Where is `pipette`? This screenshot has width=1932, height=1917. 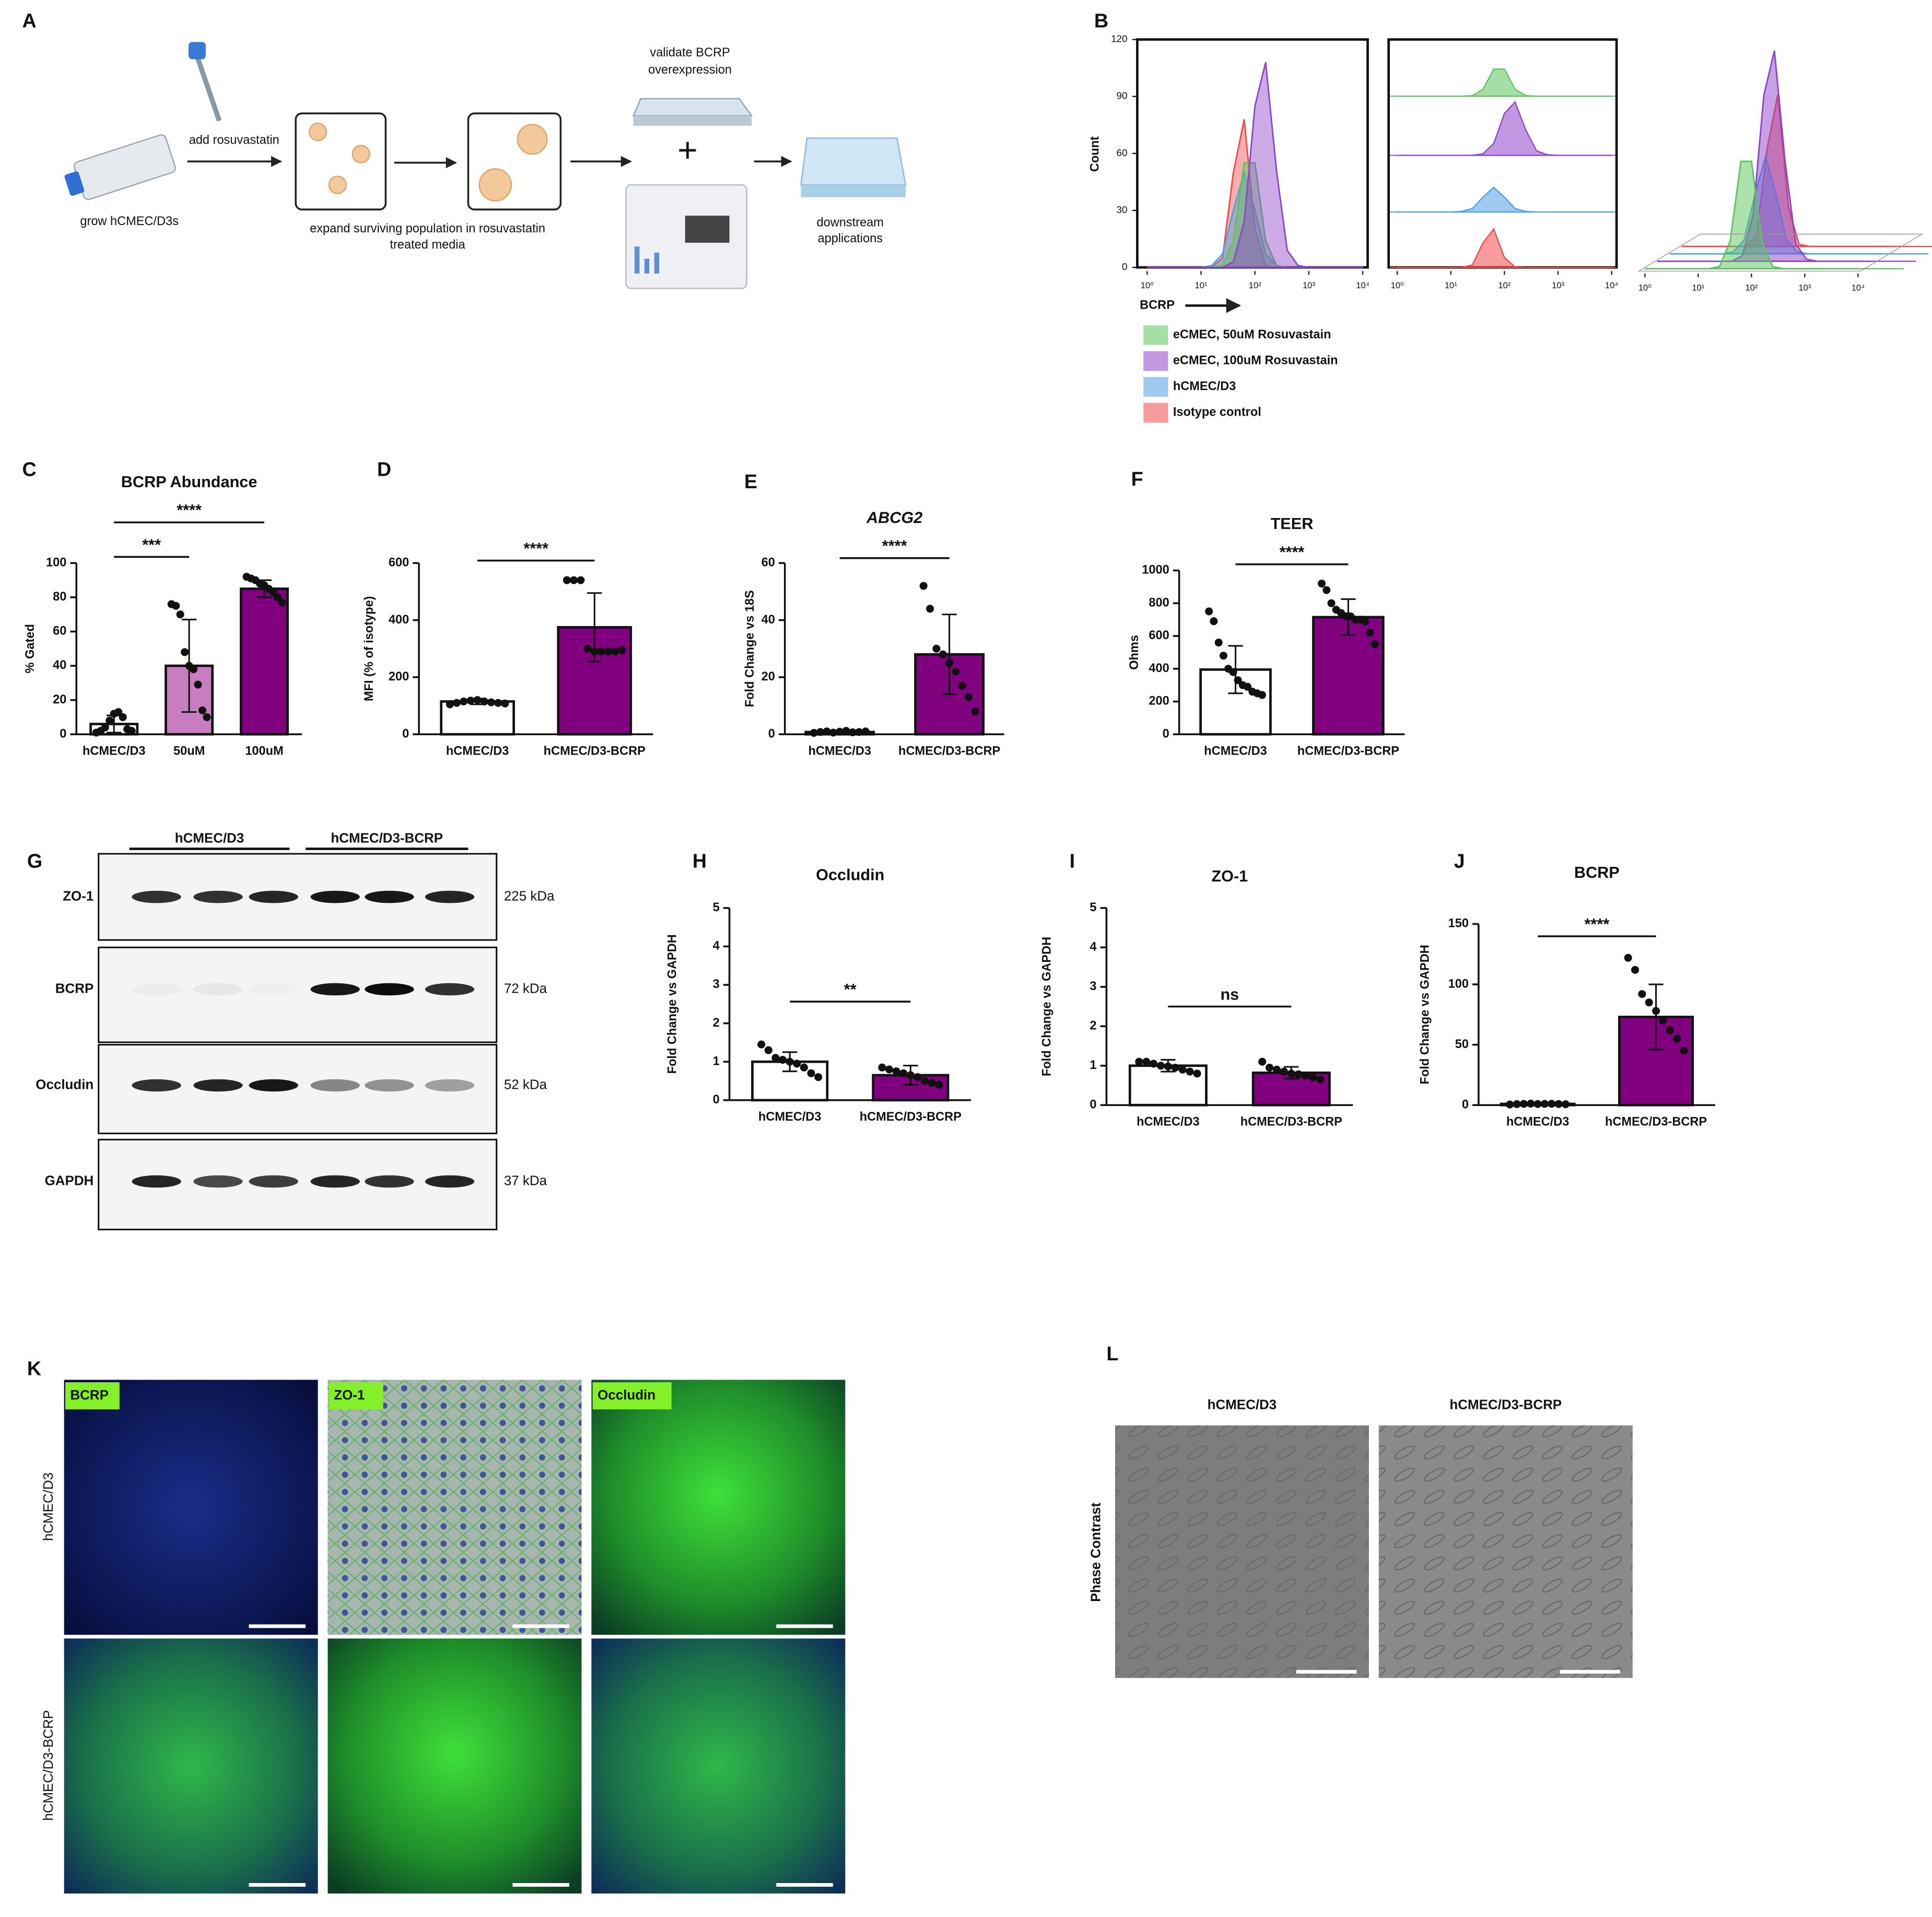 pipette is located at coordinates (207, 85).